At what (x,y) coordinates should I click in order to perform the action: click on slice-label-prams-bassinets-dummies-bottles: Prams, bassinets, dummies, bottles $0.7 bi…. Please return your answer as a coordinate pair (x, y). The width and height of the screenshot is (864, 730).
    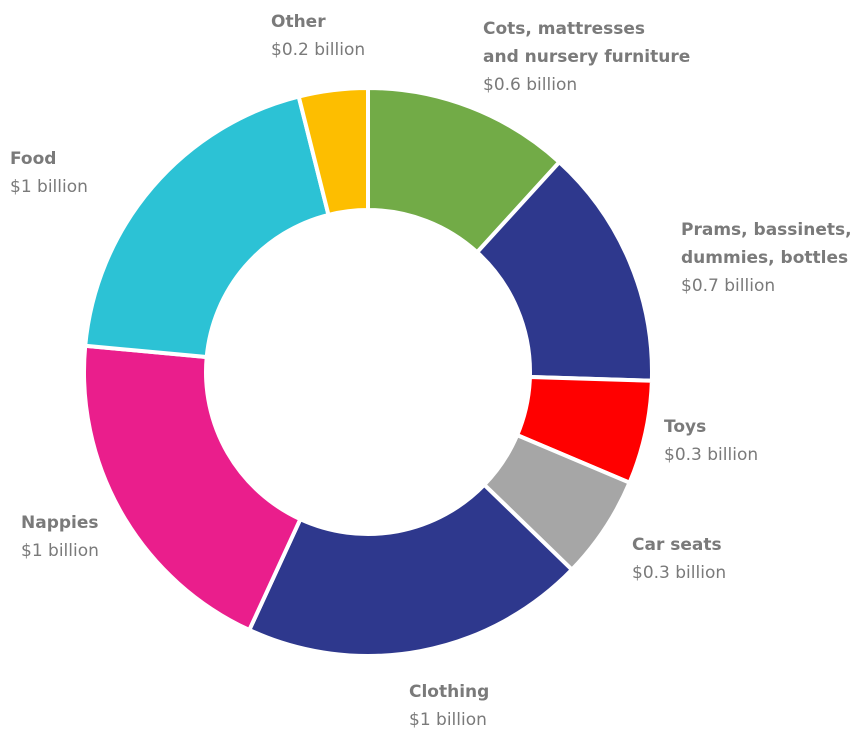
    Looking at the image, I should click on (766, 258).